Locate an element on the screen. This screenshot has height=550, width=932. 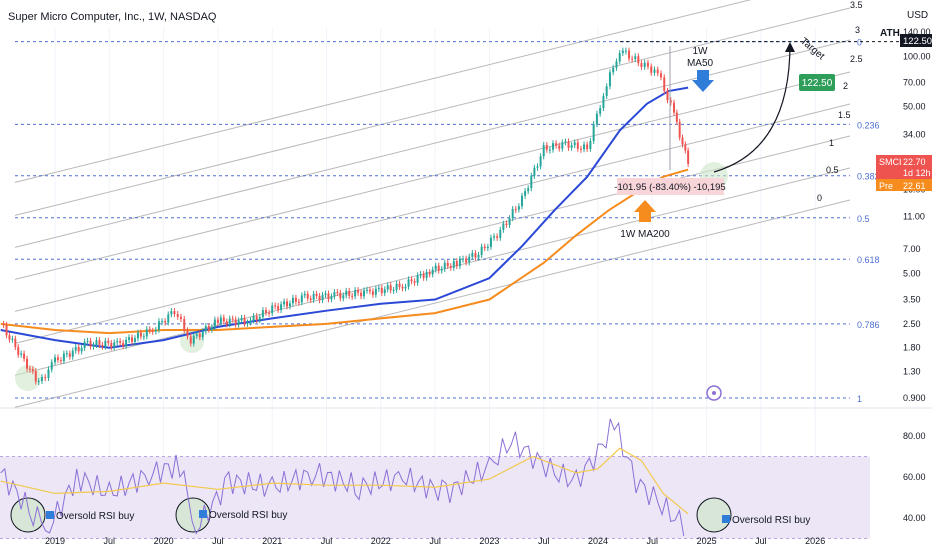
event-marker-dot is located at coordinates (714, 393).